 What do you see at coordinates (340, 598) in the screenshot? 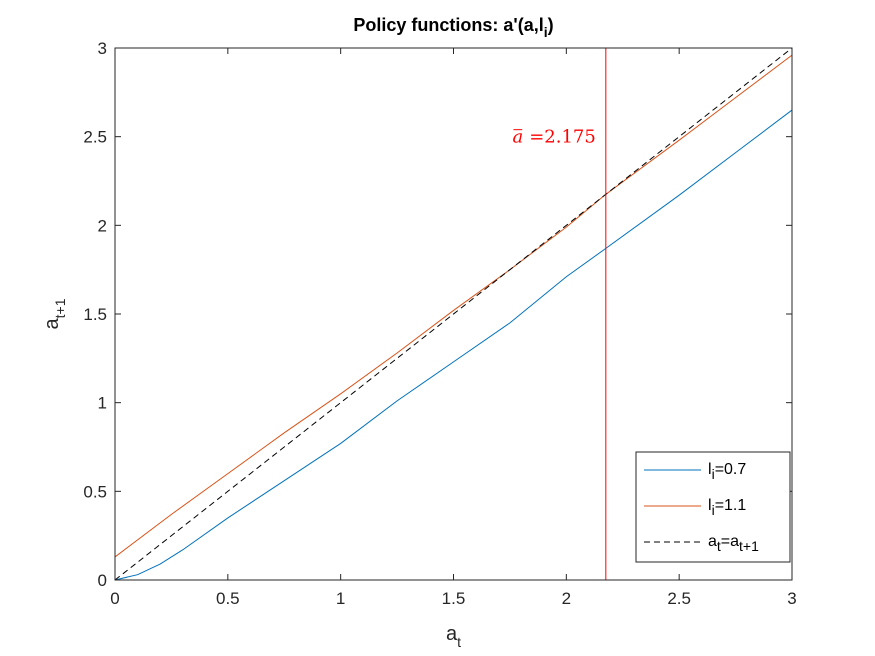
I see `x-tick-label: 1` at bounding box center [340, 598].